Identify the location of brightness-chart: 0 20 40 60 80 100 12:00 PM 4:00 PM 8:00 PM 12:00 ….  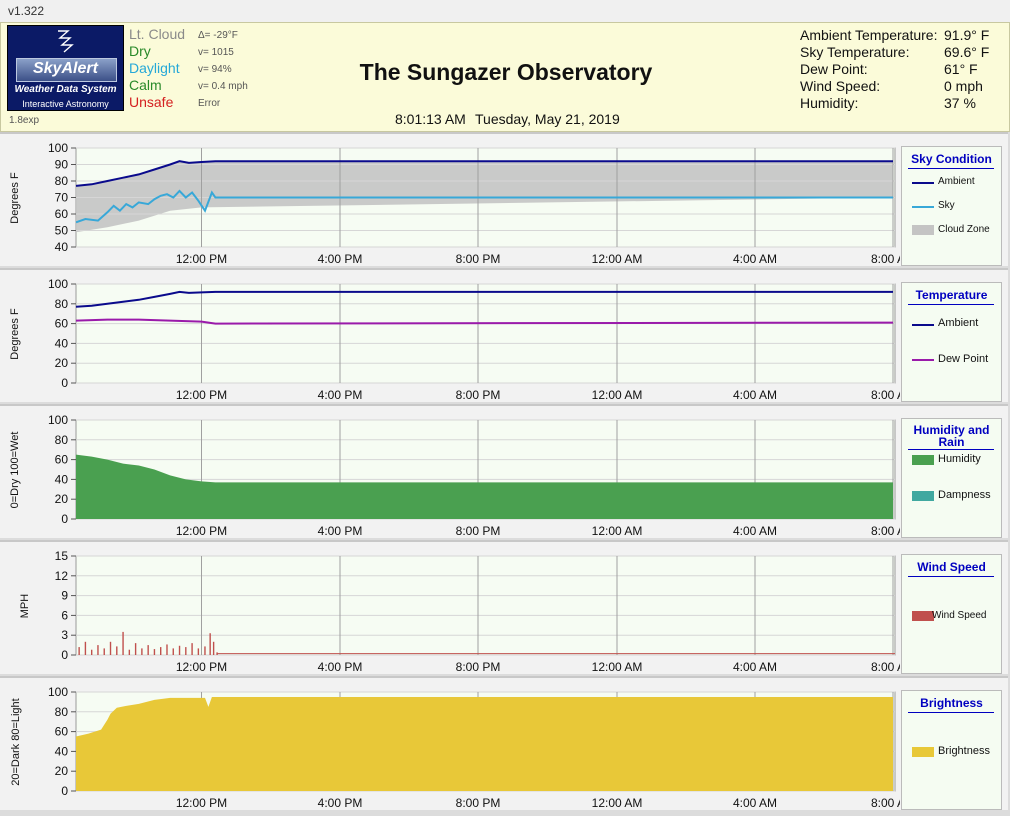
(474, 747).